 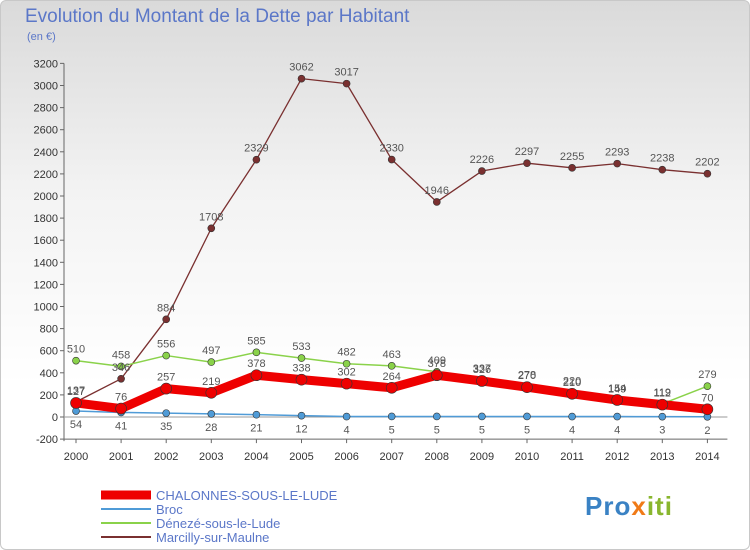 What do you see at coordinates (482, 370) in the screenshot?
I see `data-label: 326` at bounding box center [482, 370].